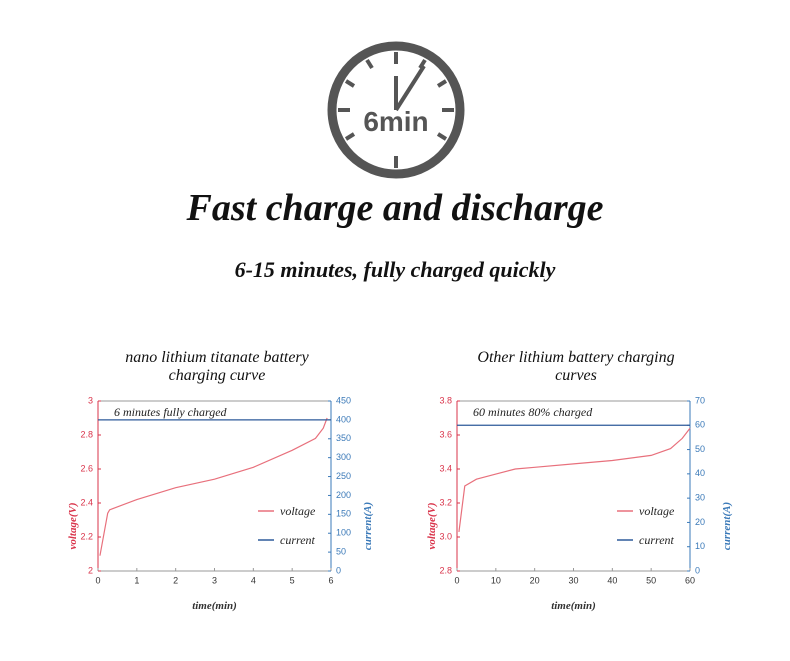 The width and height of the screenshot is (790, 661). I want to click on chart-title: Other lithium battery charging curves, so click(576, 366).